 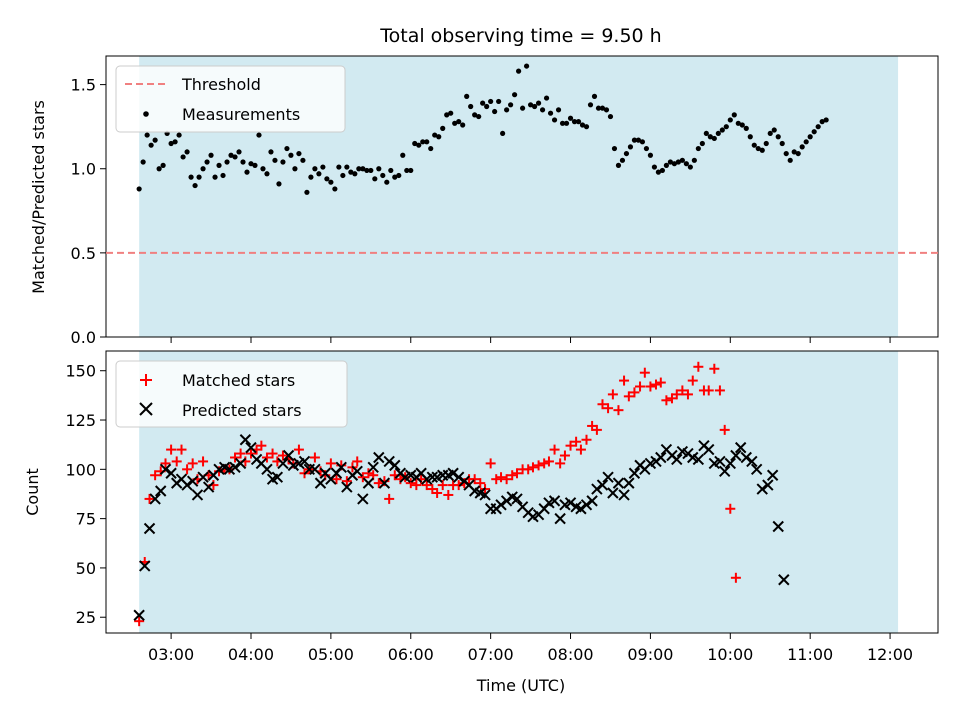 I want to click on bottom-ytick-label: 25, so click(x=86, y=617).